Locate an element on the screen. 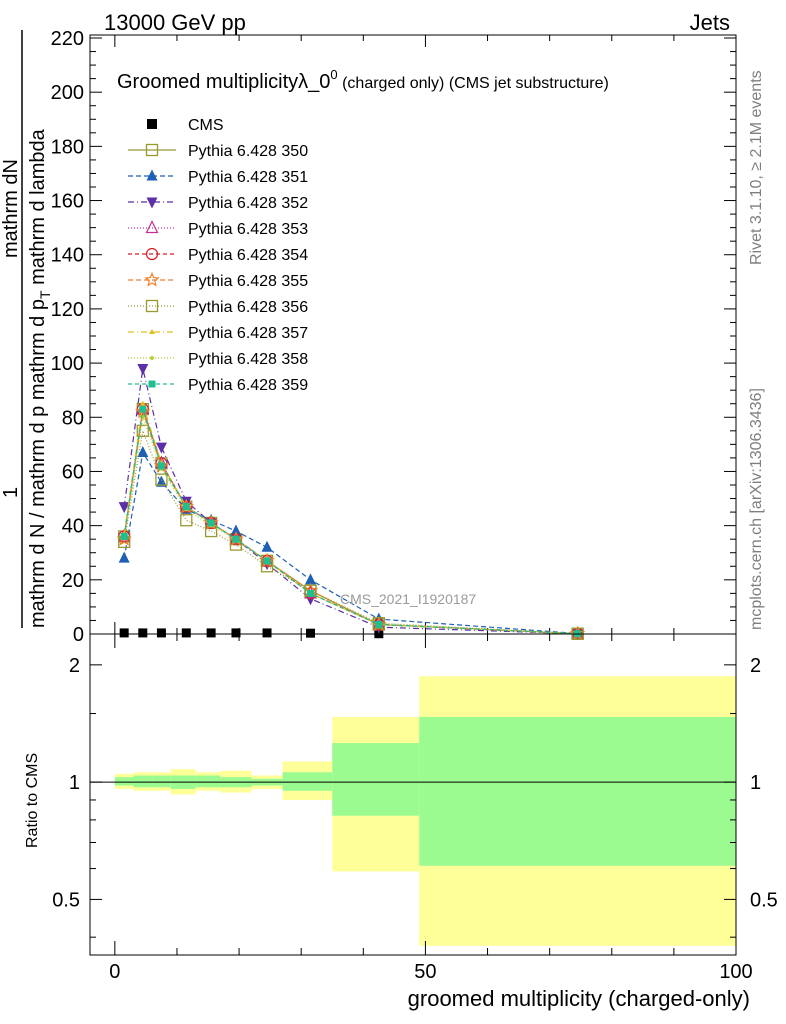 This screenshot has height=1024, width=786. legend-label: Pythia 6.428 354 is located at coordinates (248, 255).